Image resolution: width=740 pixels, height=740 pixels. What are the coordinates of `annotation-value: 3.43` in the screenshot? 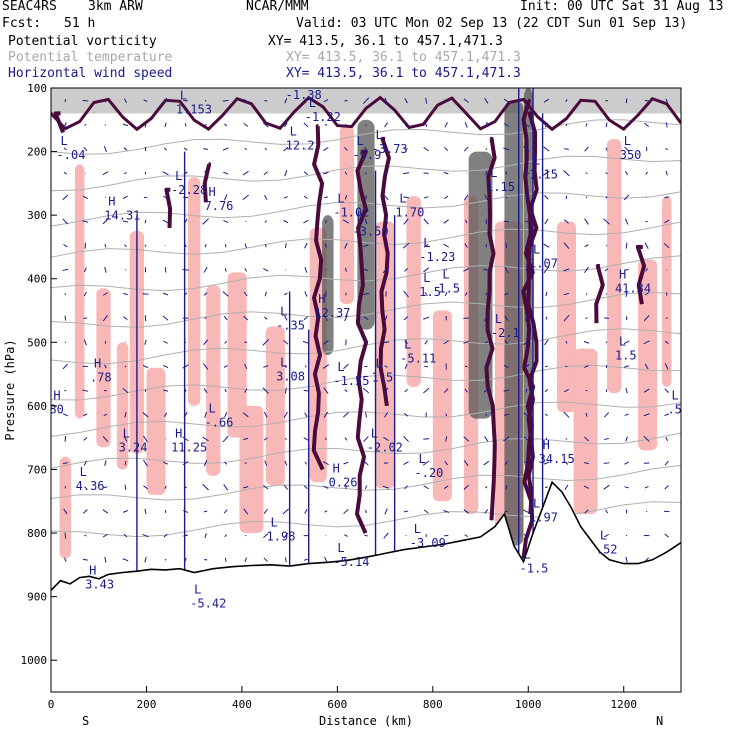 It's located at (99, 584).